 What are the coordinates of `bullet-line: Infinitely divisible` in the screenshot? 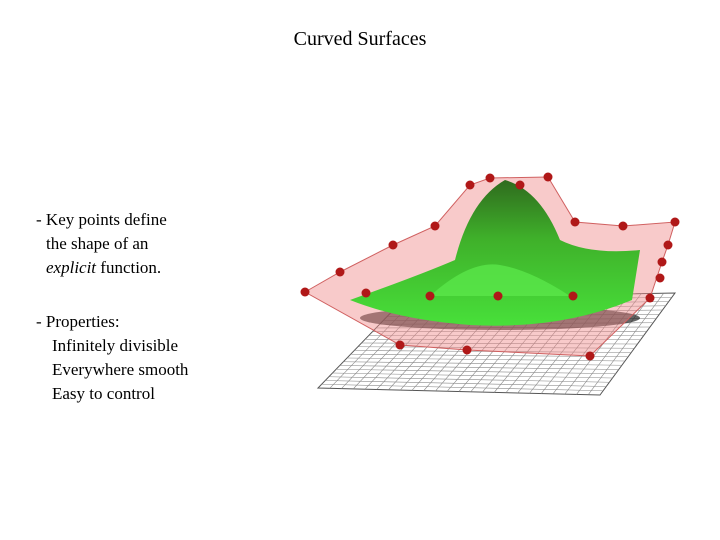 It's located at (115, 345).